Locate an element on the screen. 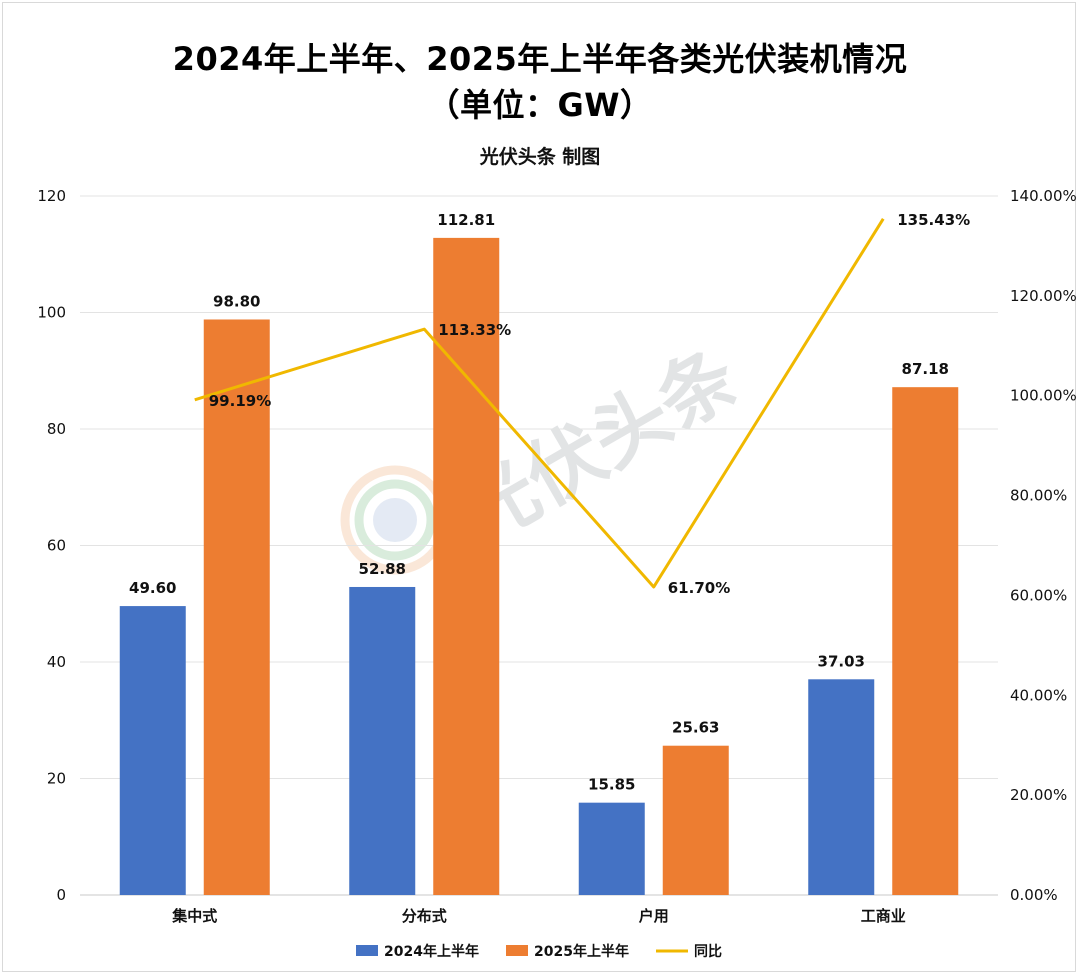 This screenshot has height=976, width=1080. bar-value-label: 87.18 is located at coordinates (925, 369).